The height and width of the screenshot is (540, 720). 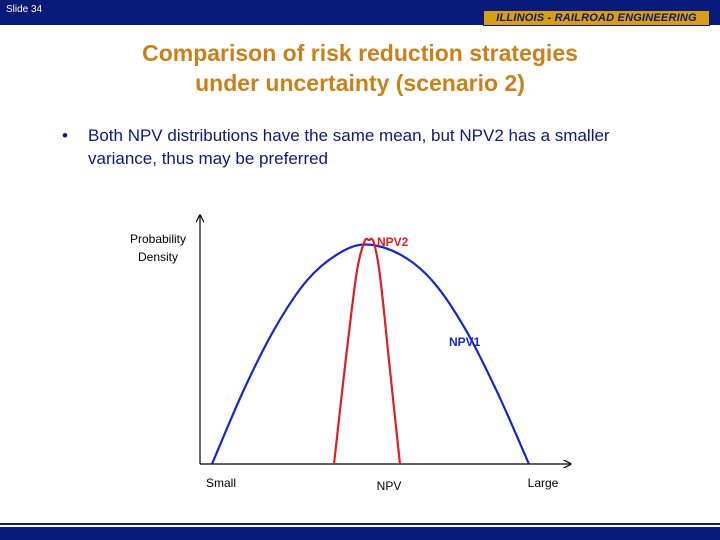 I want to click on slide-number: Slide 34, so click(x=24, y=9).